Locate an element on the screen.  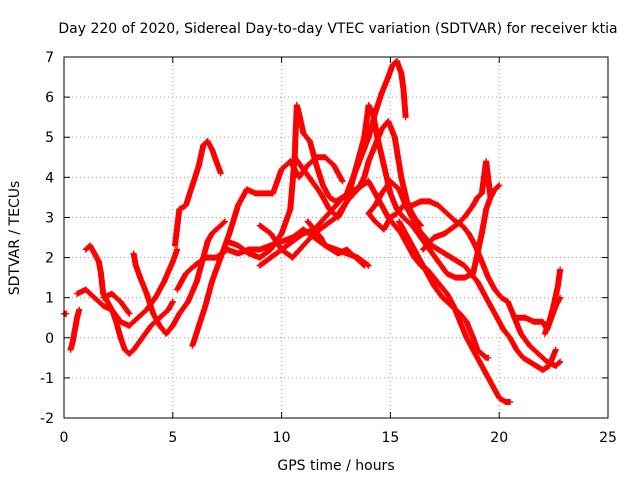
x-tick-label: 0 is located at coordinates (64, 438).